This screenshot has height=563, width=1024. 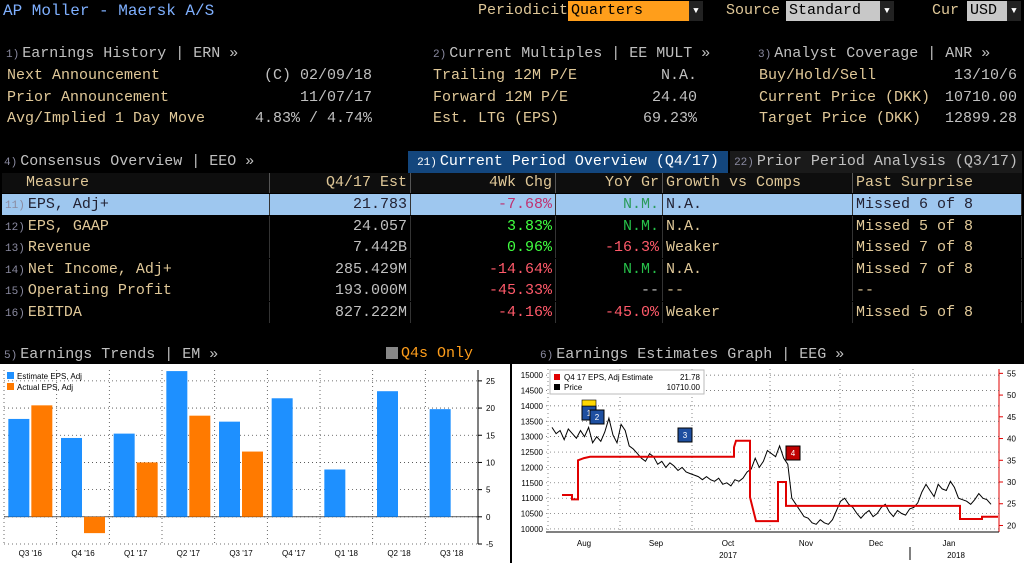 I want to click on col-growth-comps: Growth vs Comps, so click(x=758, y=183).